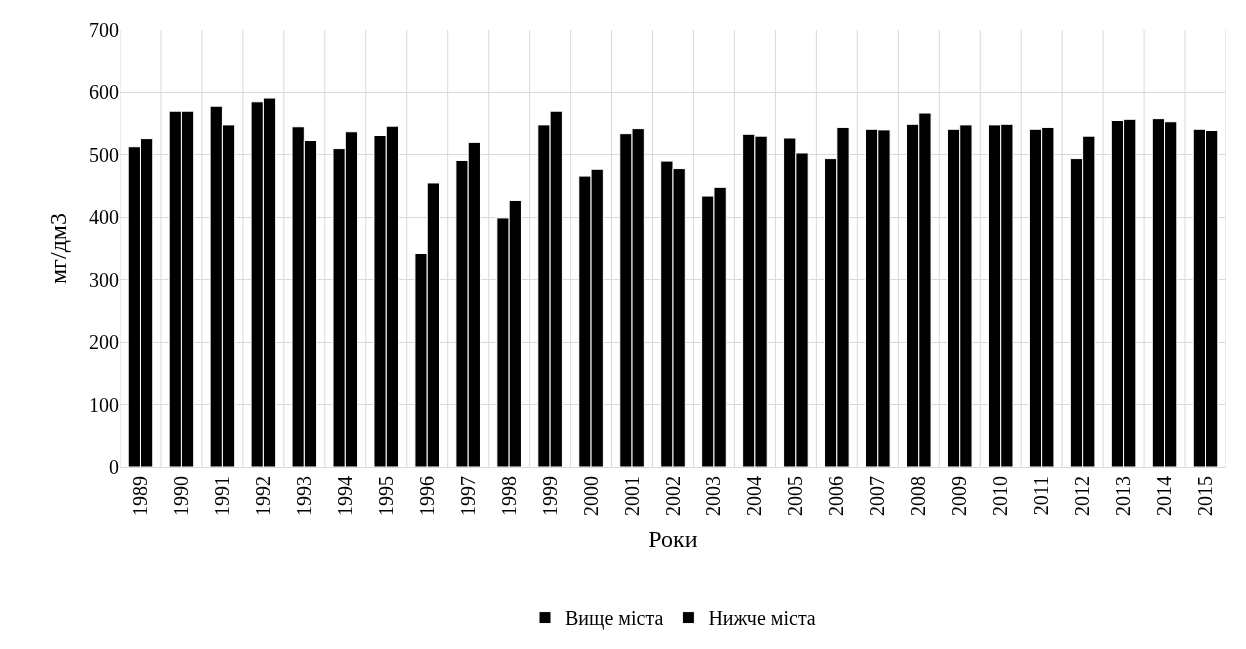  What do you see at coordinates (467, 496) in the screenshot?
I see `x-tick-label: 1997` at bounding box center [467, 496].